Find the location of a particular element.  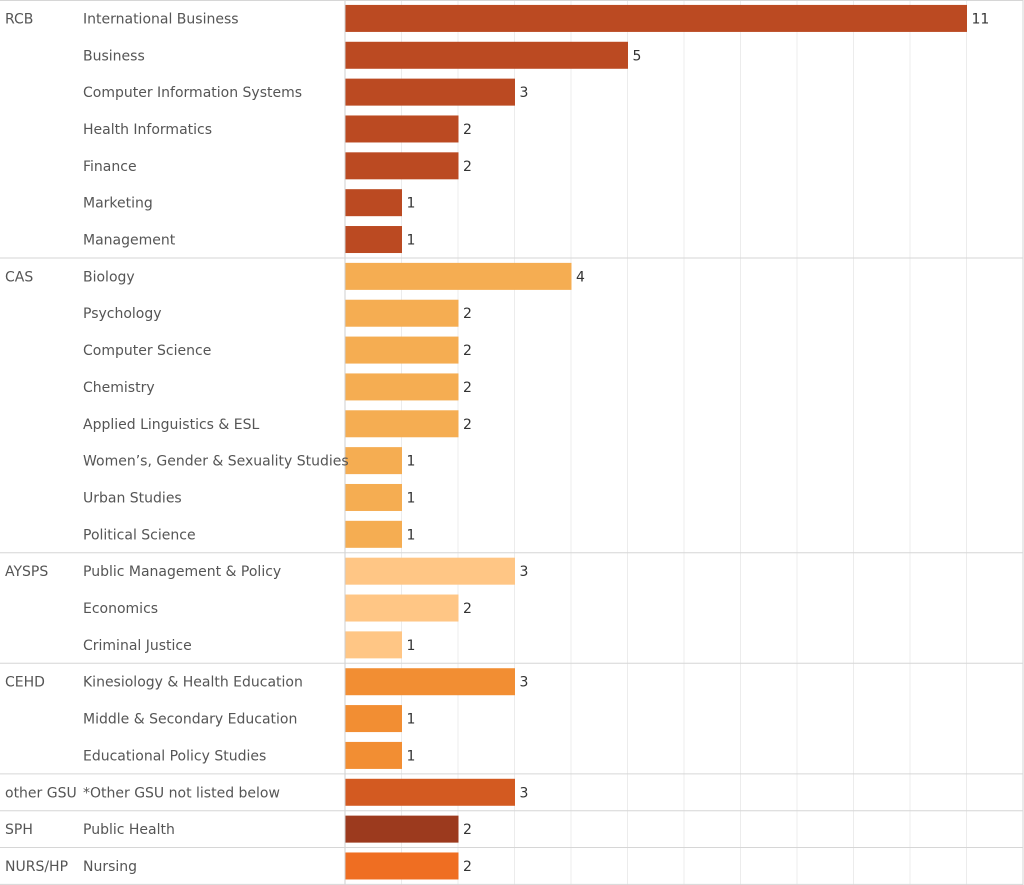

category-label: Women’s, Gender & Sexuality Studies is located at coordinates (216, 462).